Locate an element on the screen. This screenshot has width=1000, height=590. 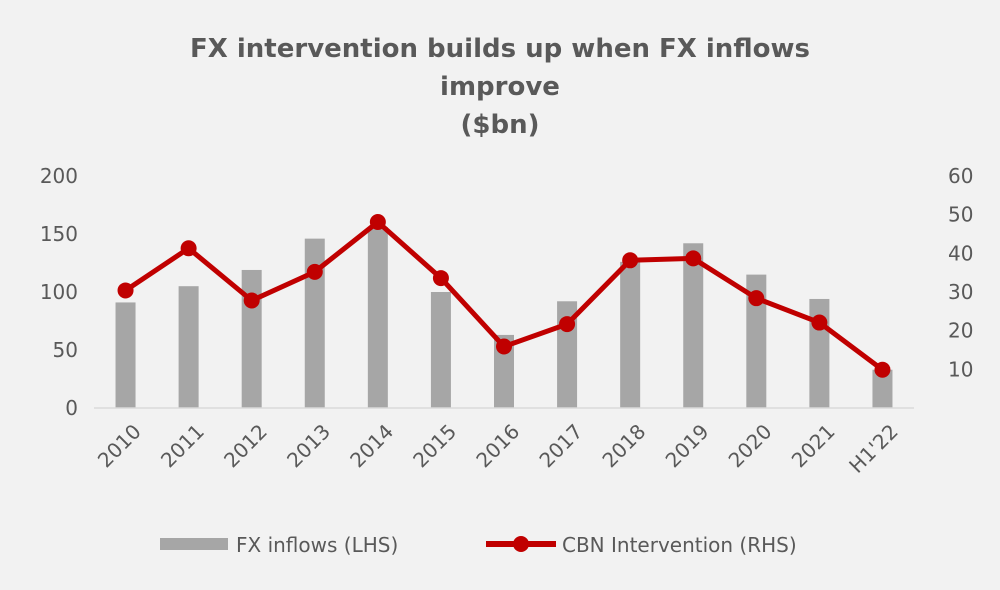
legend: FX inflows (LHS) CBN Intervention (RHS) is located at coordinates (478, 545).